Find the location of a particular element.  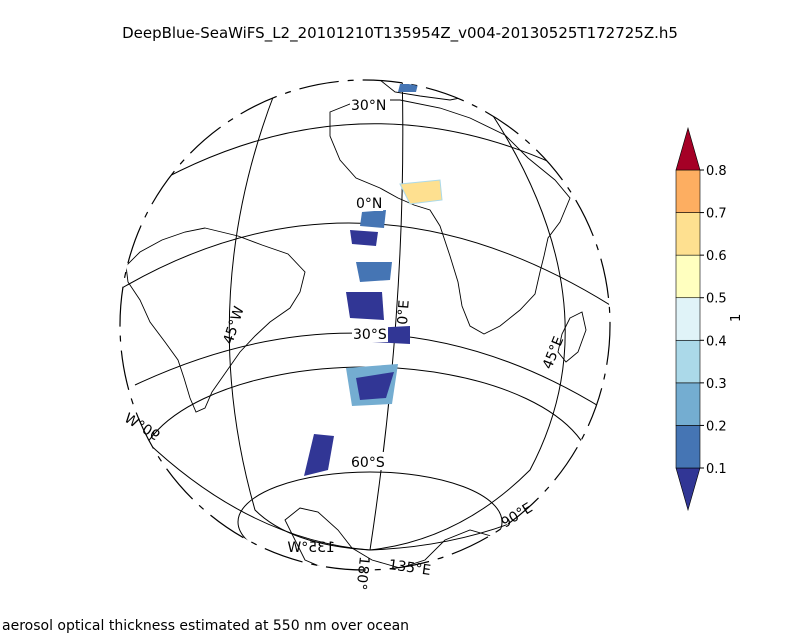

colorbar-tick-label: 0.4 is located at coordinates (716, 341).